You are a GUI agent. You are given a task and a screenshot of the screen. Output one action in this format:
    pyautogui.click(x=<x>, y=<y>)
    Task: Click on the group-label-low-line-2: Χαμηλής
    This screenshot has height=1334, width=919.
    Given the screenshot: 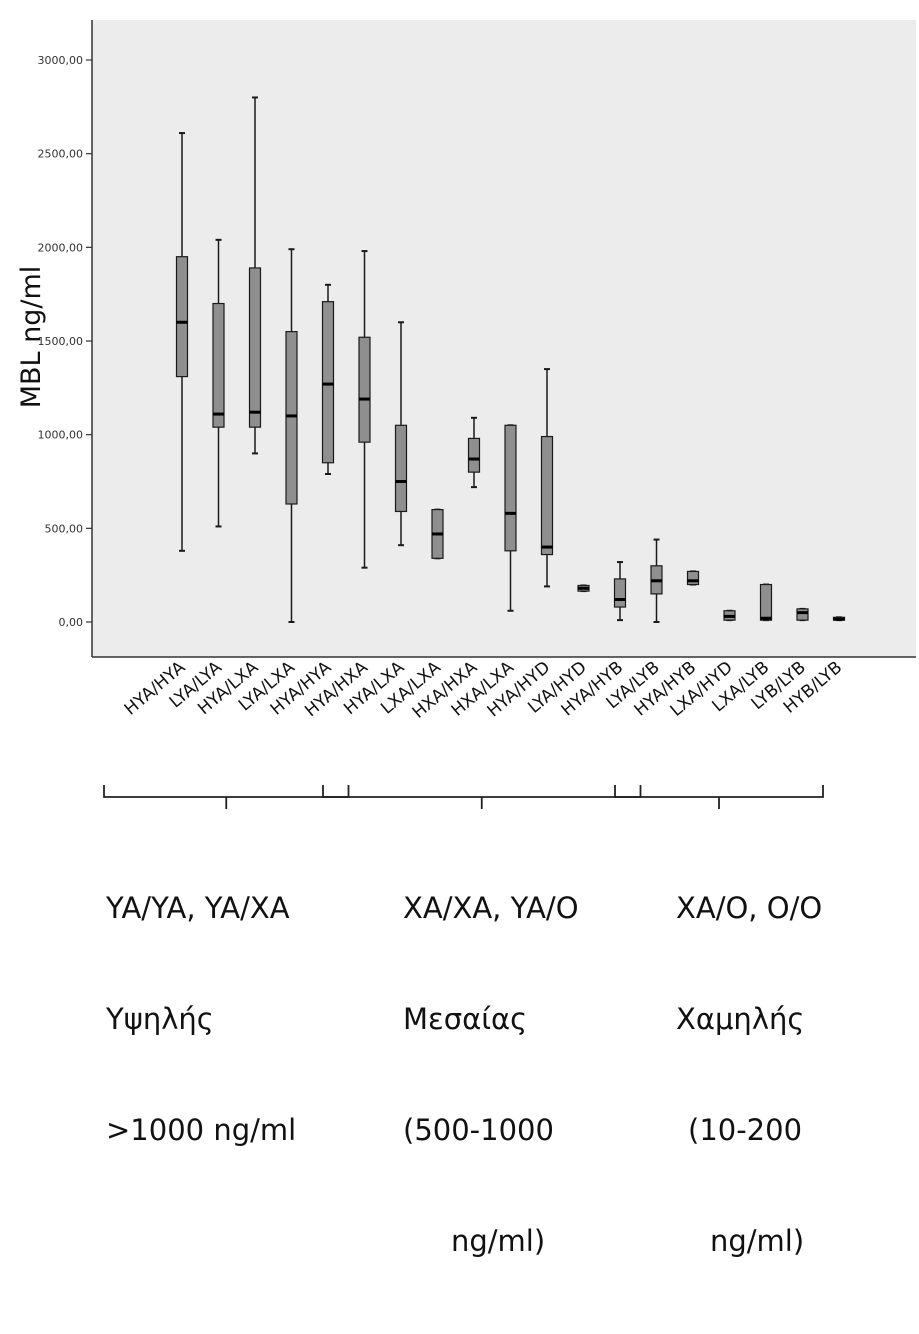 What is the action you would take?
    pyautogui.click(x=740, y=1019)
    